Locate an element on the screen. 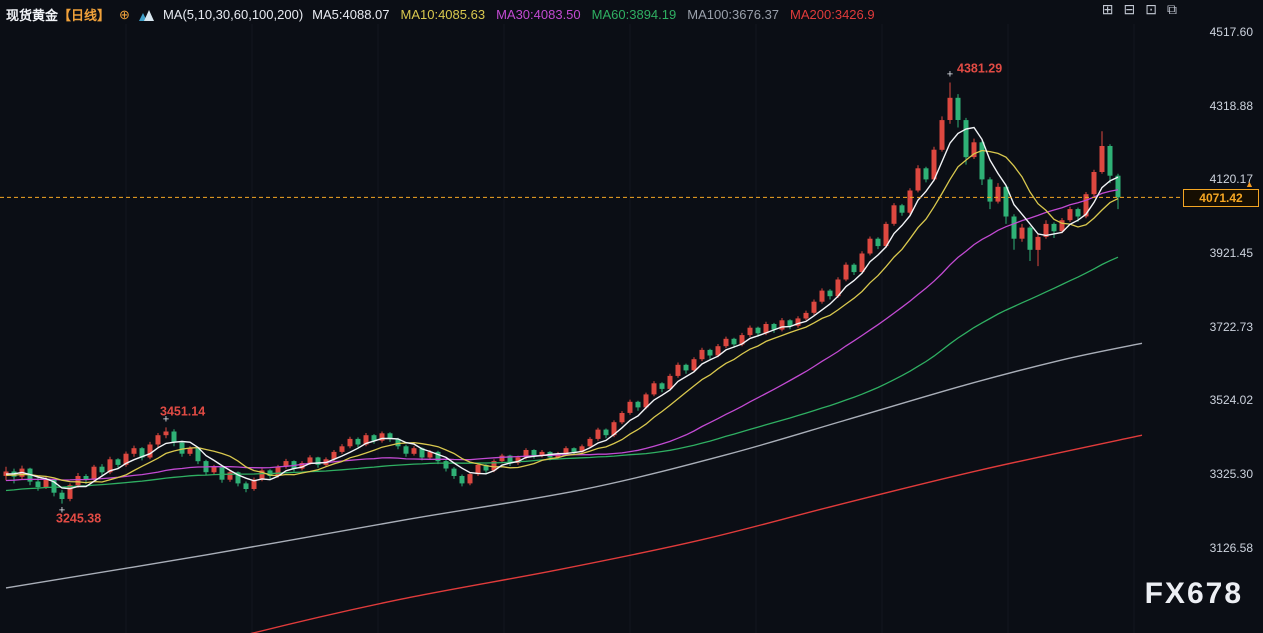  layout-toolbar: ⊞ ⊟ ⊡ ⧉ is located at coordinates (1139, 9).